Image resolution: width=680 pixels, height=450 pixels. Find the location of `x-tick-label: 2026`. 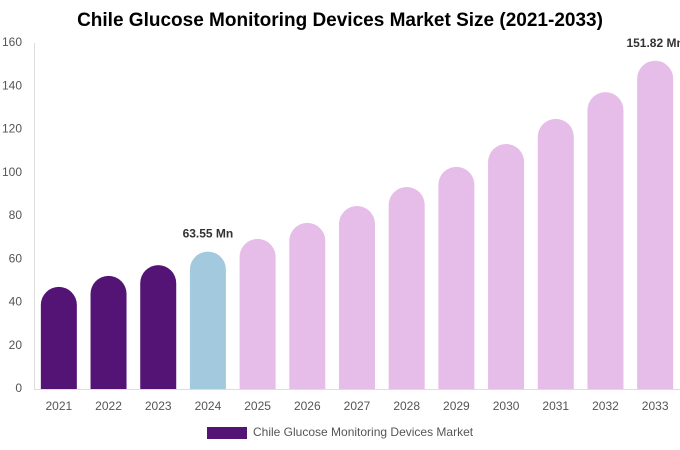

x-tick-label: 2026 is located at coordinates (307, 406).